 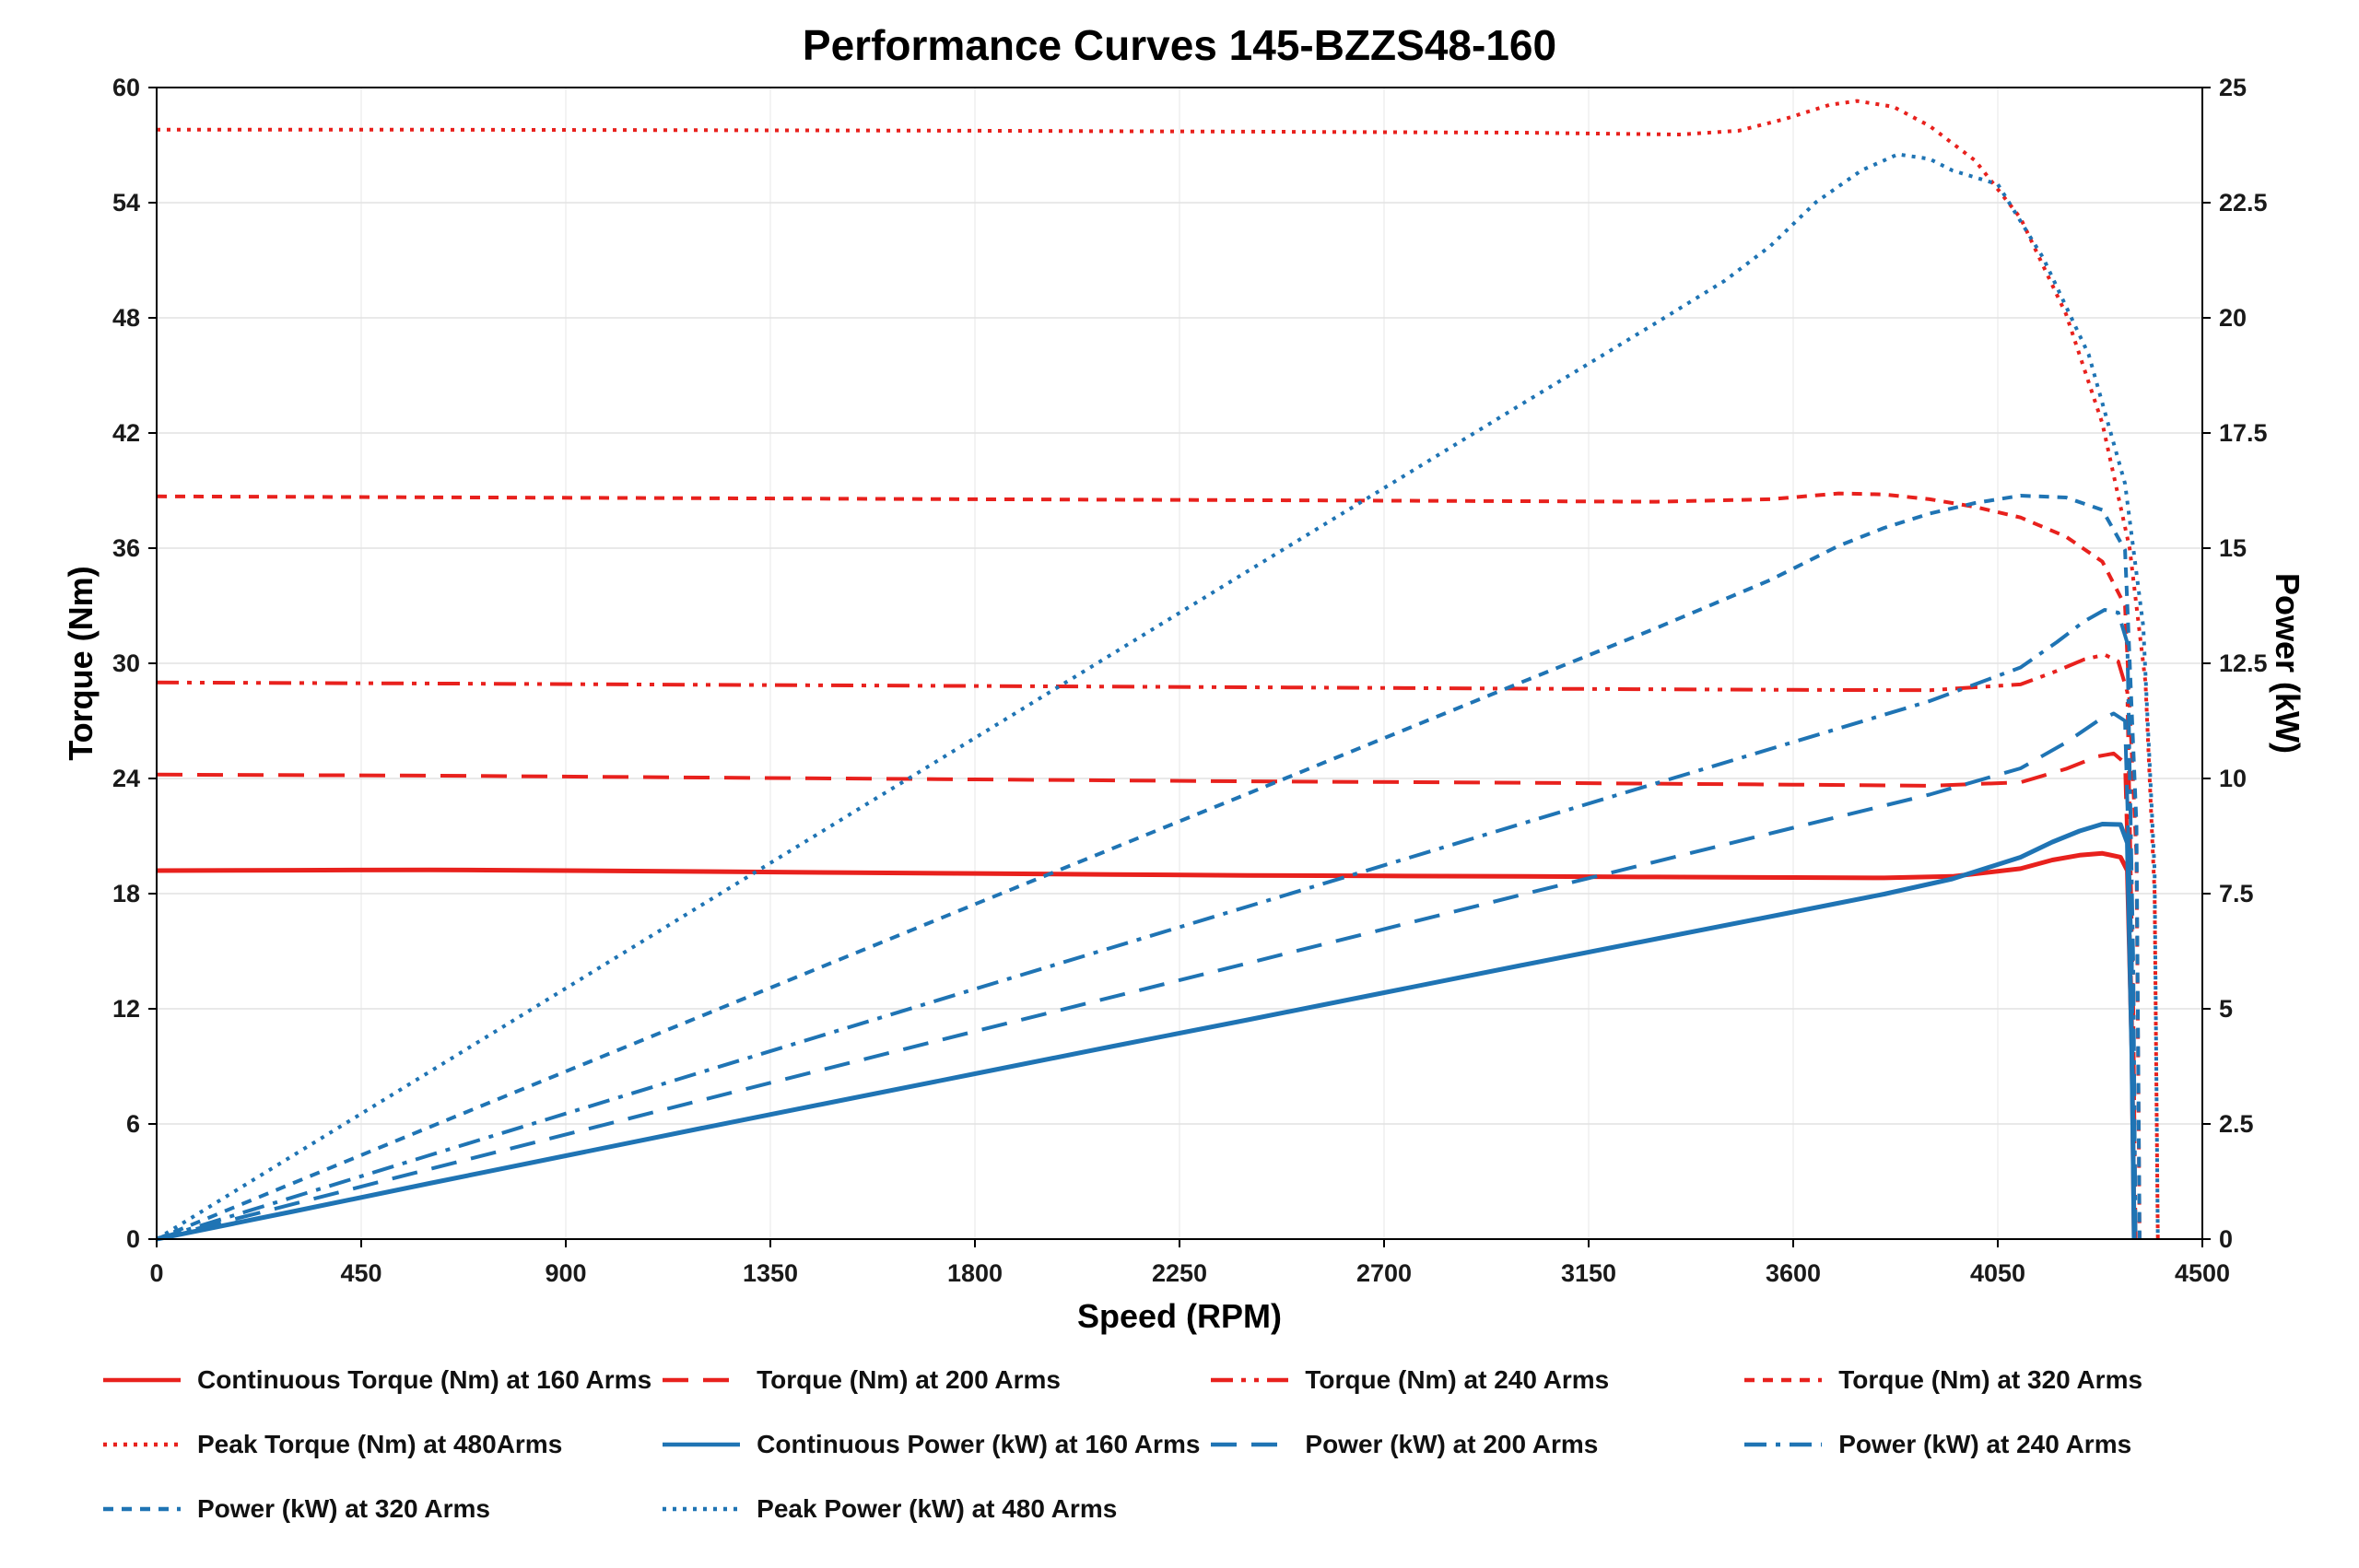 What do you see at coordinates (126, 1009) in the screenshot?
I see `y-left-tick-label: 12` at bounding box center [126, 1009].